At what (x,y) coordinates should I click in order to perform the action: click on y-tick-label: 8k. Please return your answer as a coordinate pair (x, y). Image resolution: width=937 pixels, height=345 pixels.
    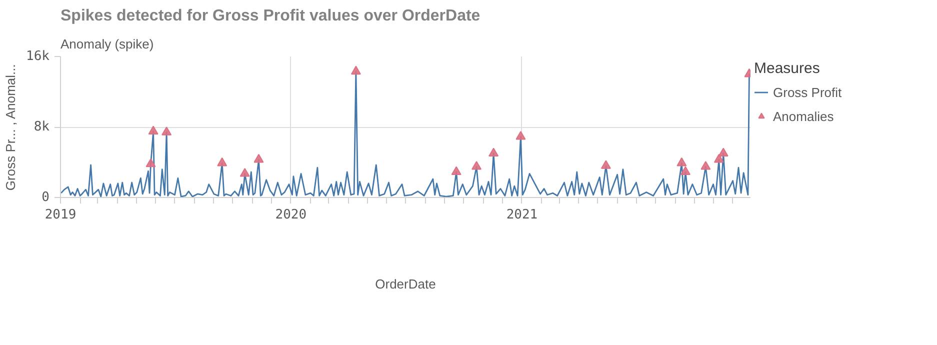
    Looking at the image, I should click on (42, 127).